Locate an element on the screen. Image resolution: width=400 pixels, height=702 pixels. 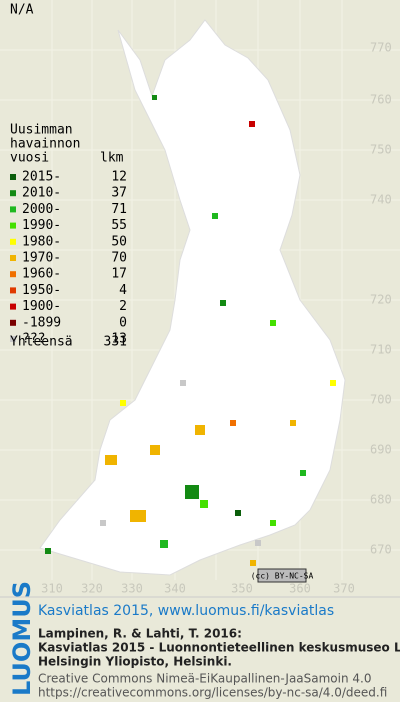
easting-label: 310 is located at coordinates (52, 589).